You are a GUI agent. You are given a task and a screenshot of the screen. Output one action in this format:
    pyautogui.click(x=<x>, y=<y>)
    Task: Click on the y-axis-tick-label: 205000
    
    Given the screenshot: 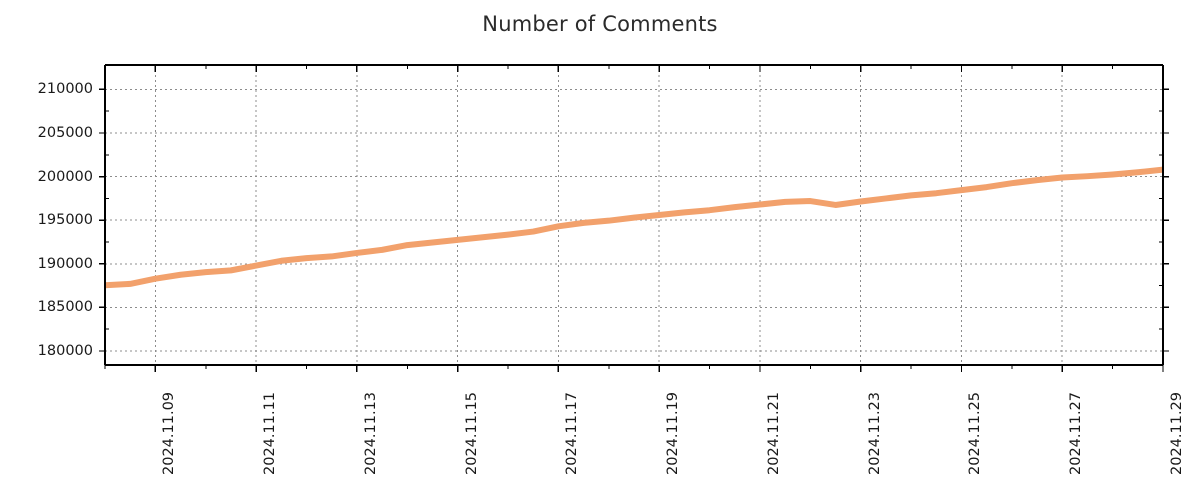 What is the action you would take?
    pyautogui.click(x=65, y=133)
    